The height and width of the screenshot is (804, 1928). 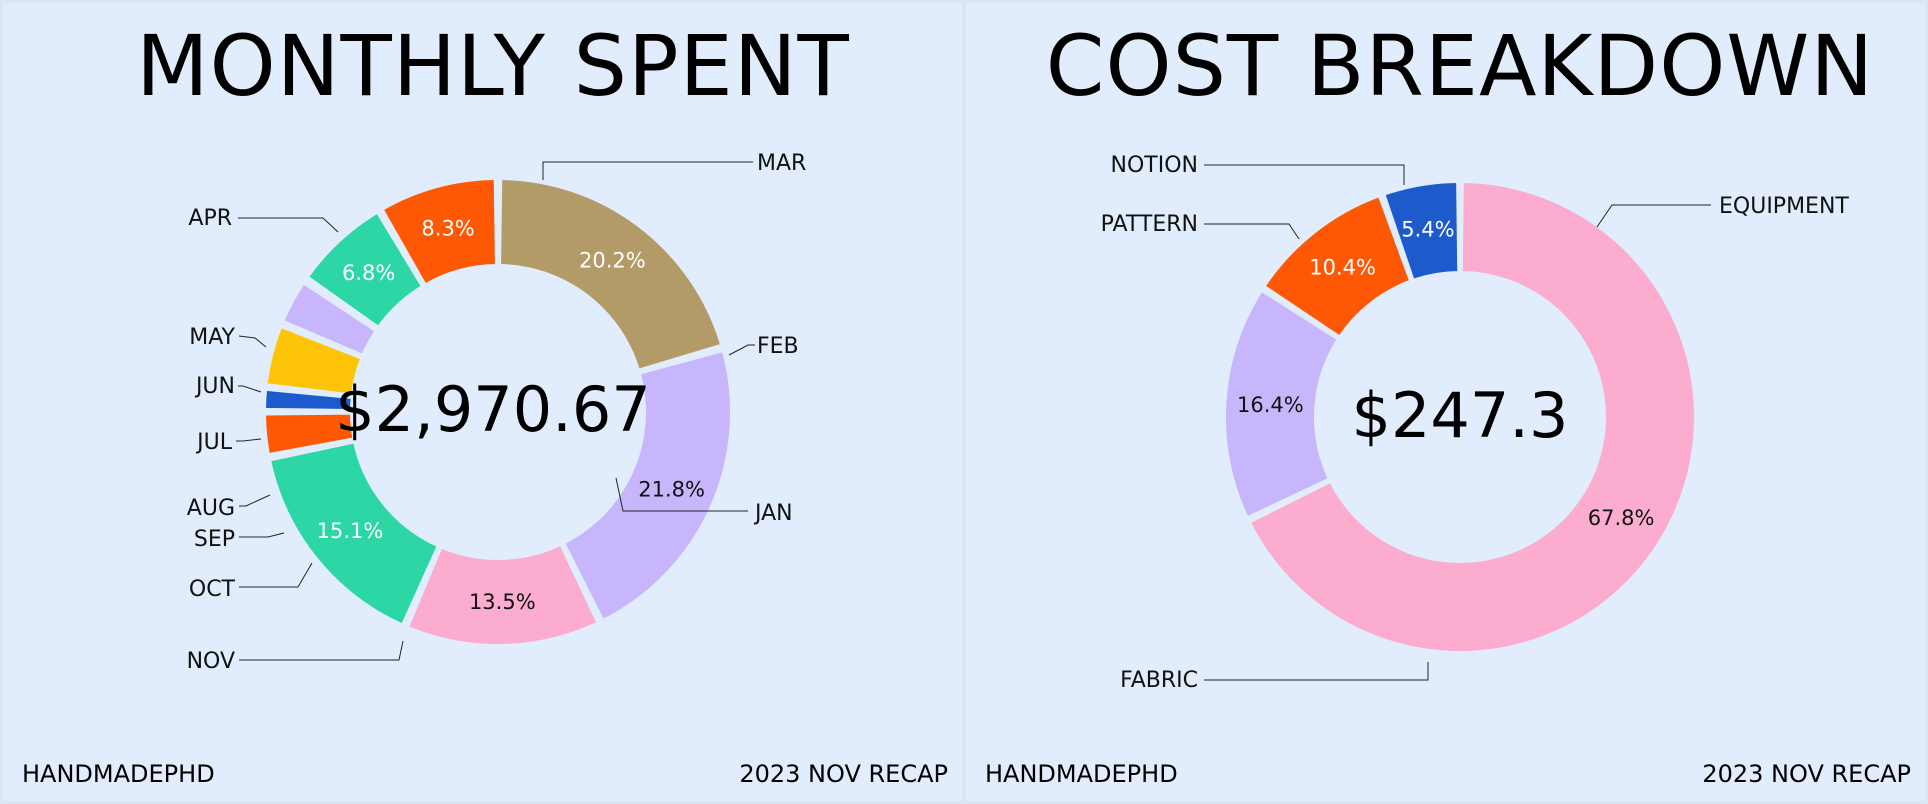 I want to click on slice-mar, so click(x=502, y=594).